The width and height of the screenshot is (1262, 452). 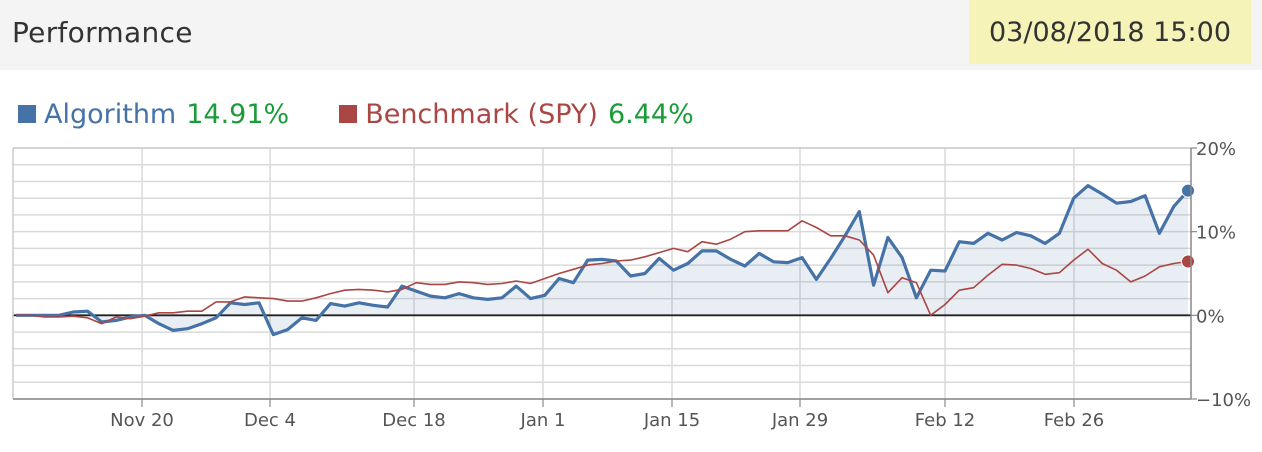 I want to click on x-tick-label: Jan 1, so click(x=543, y=420).